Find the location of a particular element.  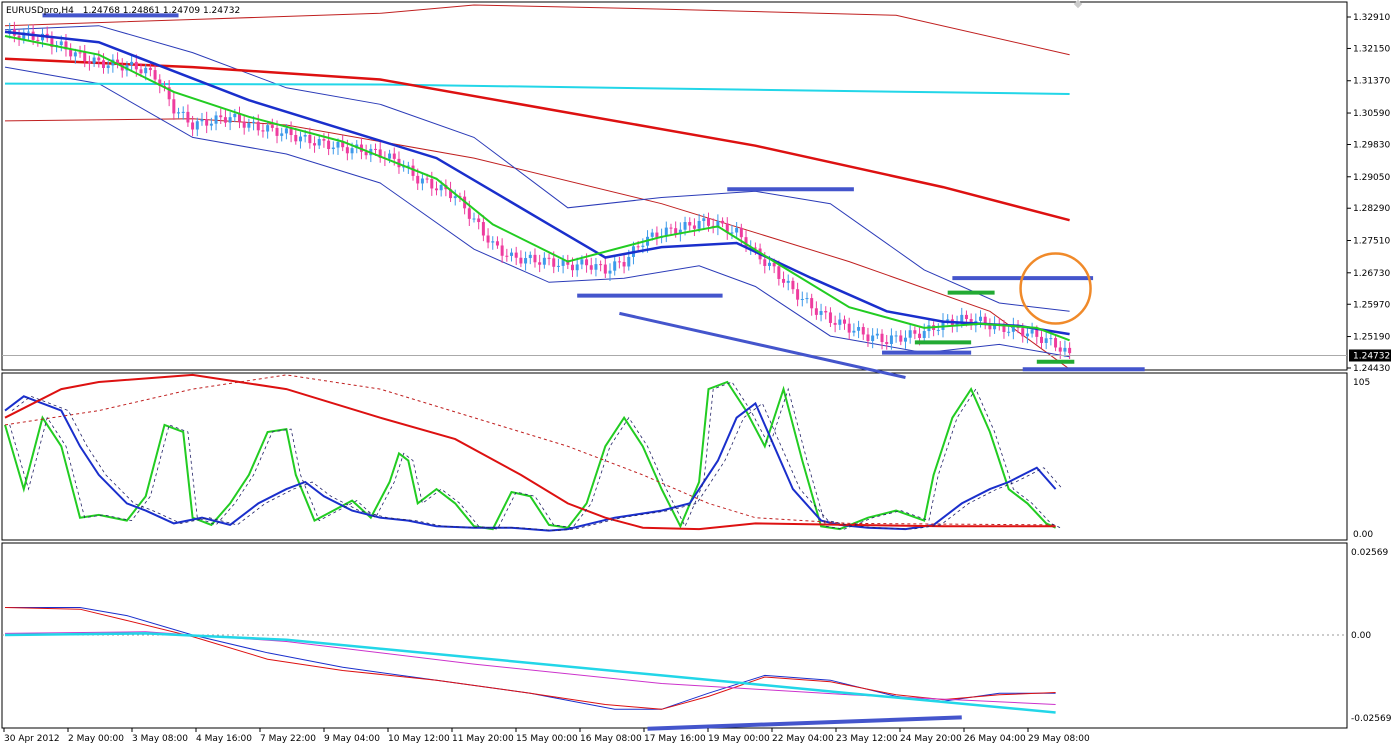

time-tick-label: 17 May 16:00 is located at coordinates (675, 739).